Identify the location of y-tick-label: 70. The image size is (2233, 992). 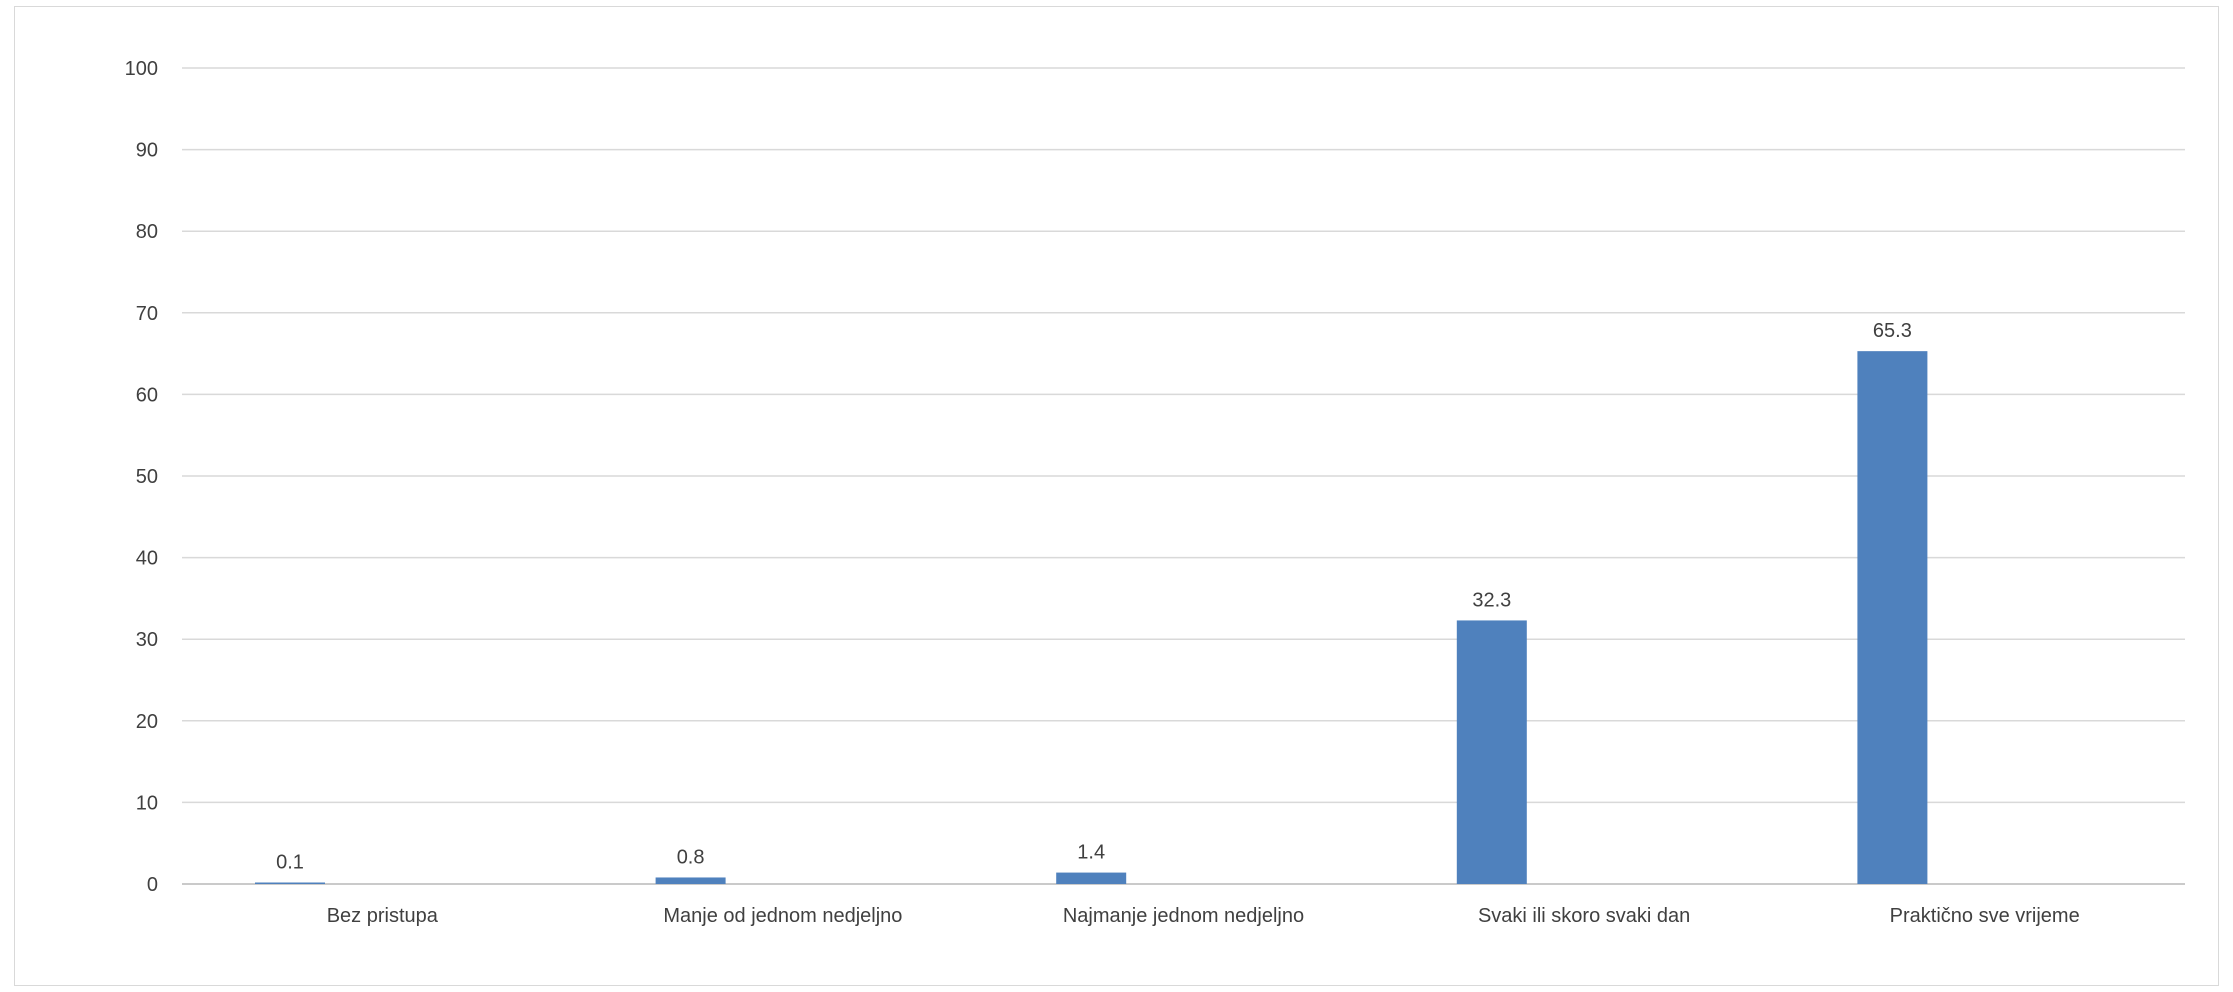
(147, 314).